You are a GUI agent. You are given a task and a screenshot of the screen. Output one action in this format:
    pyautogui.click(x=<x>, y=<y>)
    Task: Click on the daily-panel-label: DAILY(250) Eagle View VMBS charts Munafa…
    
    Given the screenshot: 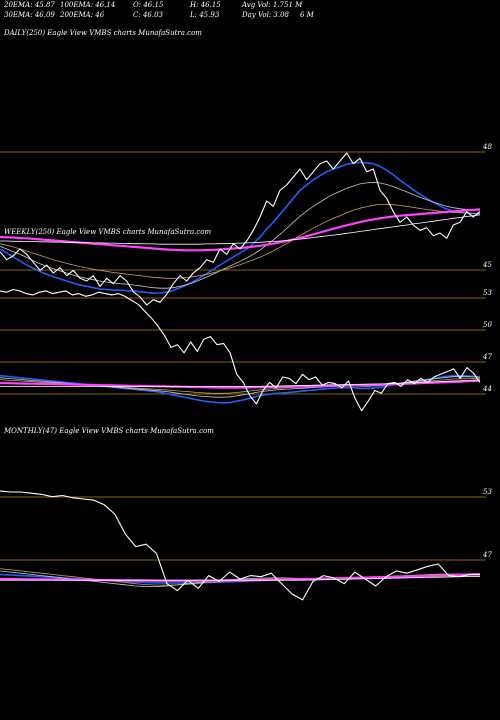 What is the action you would take?
    pyautogui.click(x=102, y=33)
    